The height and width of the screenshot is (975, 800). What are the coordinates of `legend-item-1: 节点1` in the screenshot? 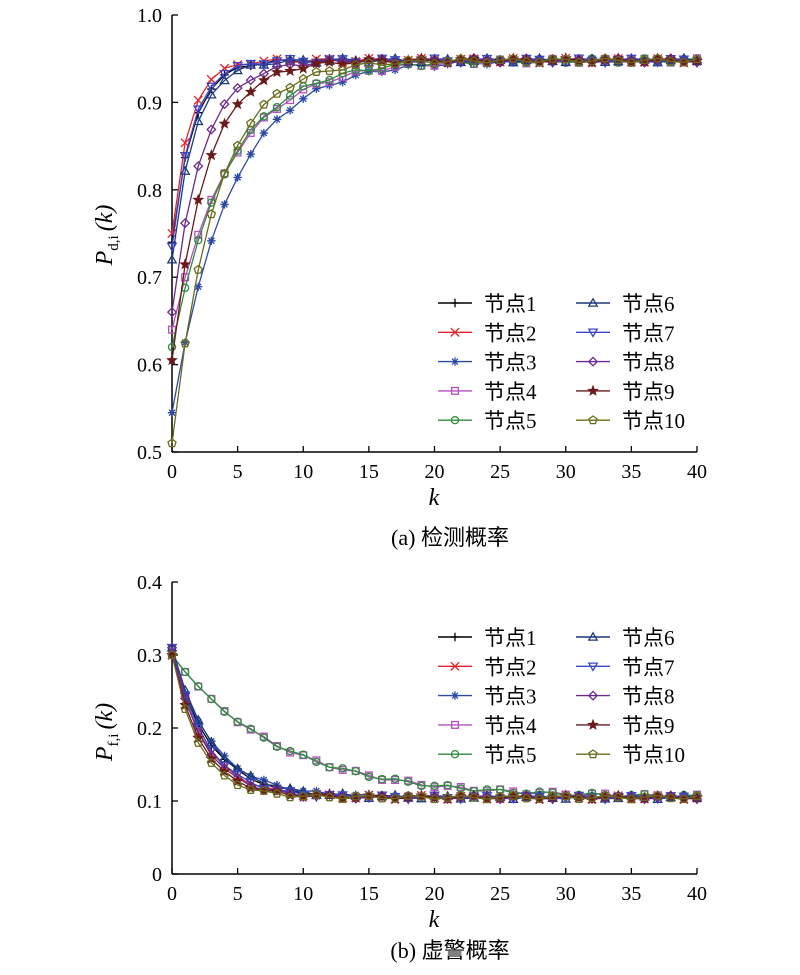 It's located at (487, 304).